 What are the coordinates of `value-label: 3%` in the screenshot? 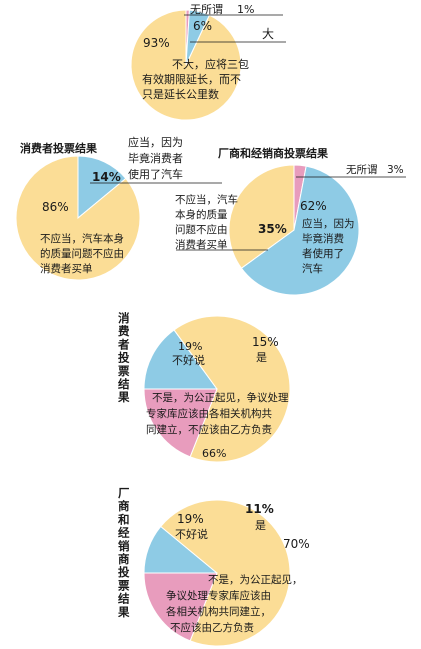 It's located at (395, 170).